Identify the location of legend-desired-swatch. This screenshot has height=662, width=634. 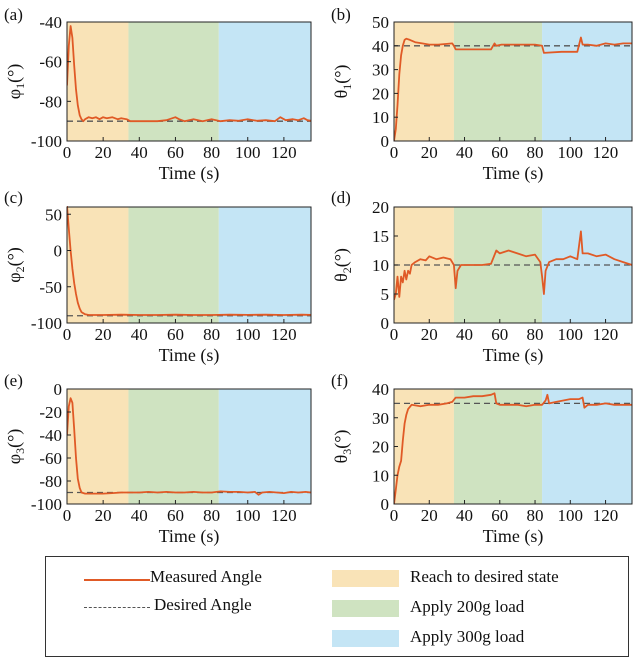
(117, 607).